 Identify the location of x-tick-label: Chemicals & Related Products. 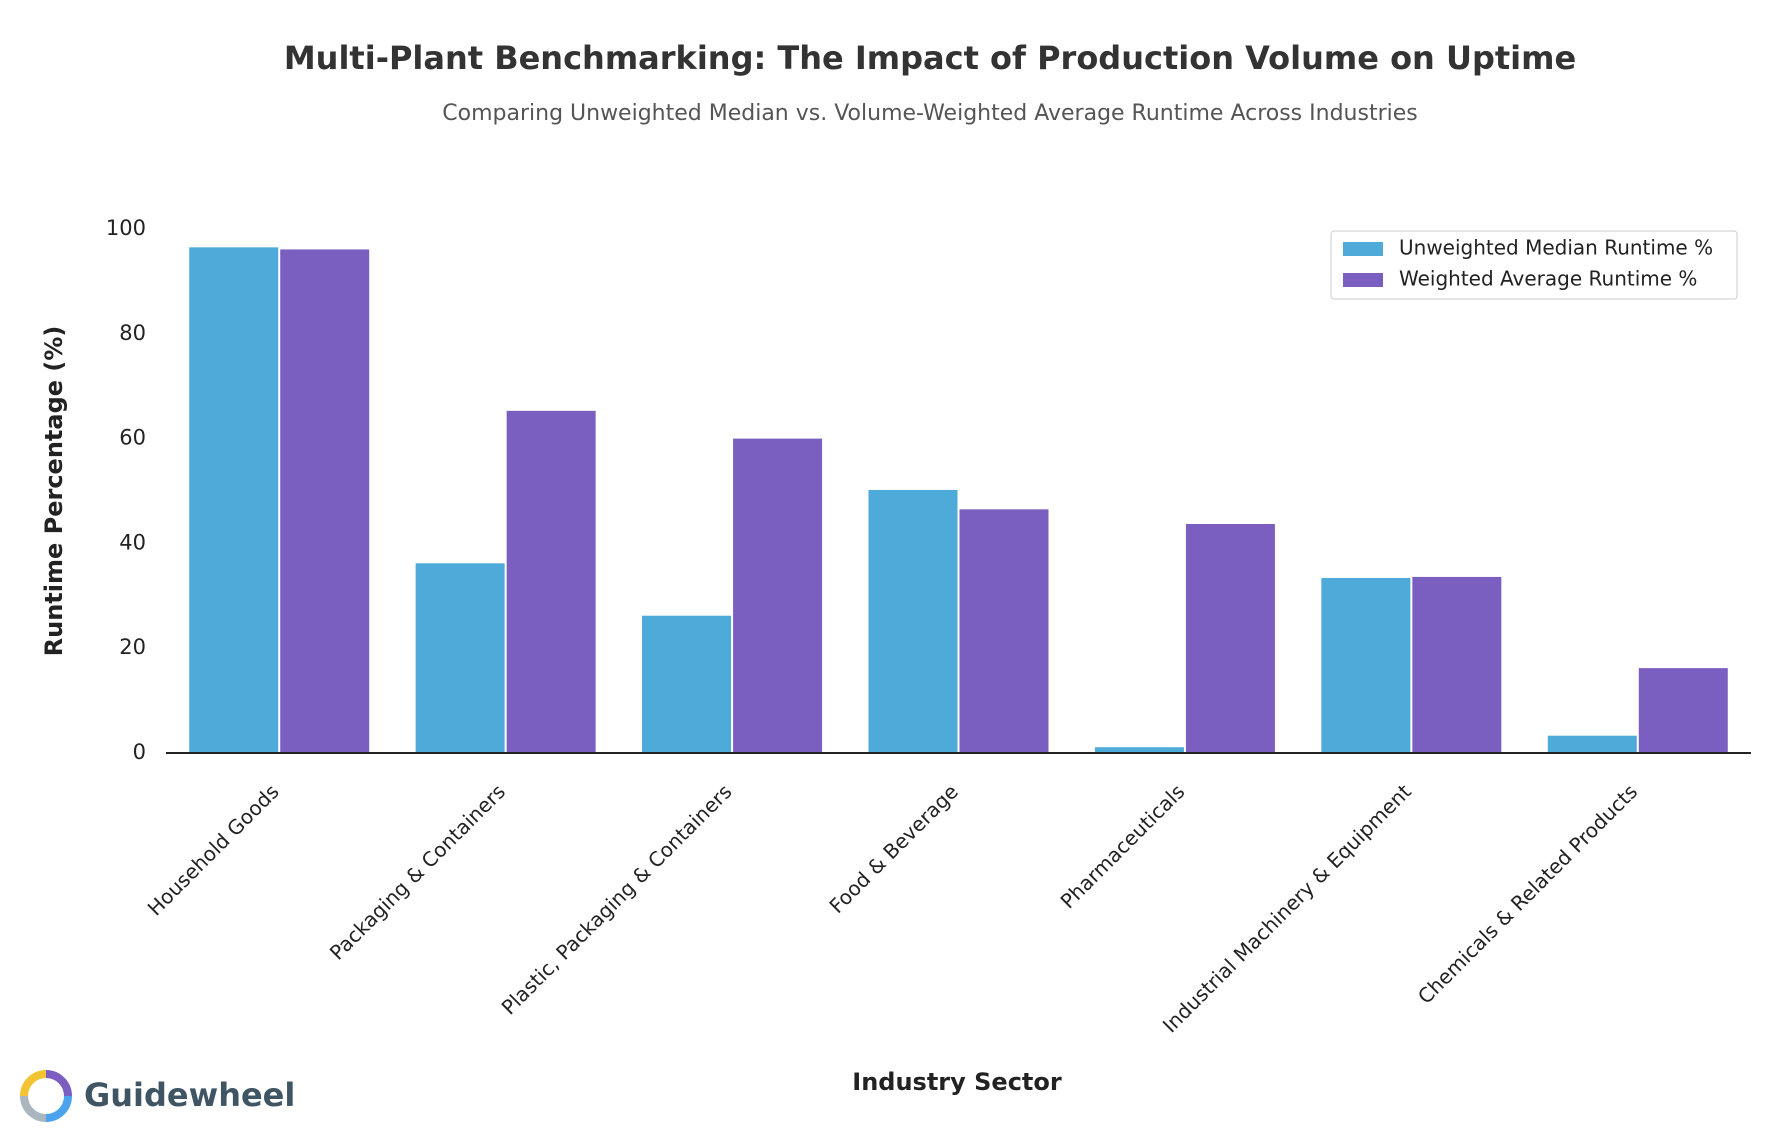
(1527, 893).